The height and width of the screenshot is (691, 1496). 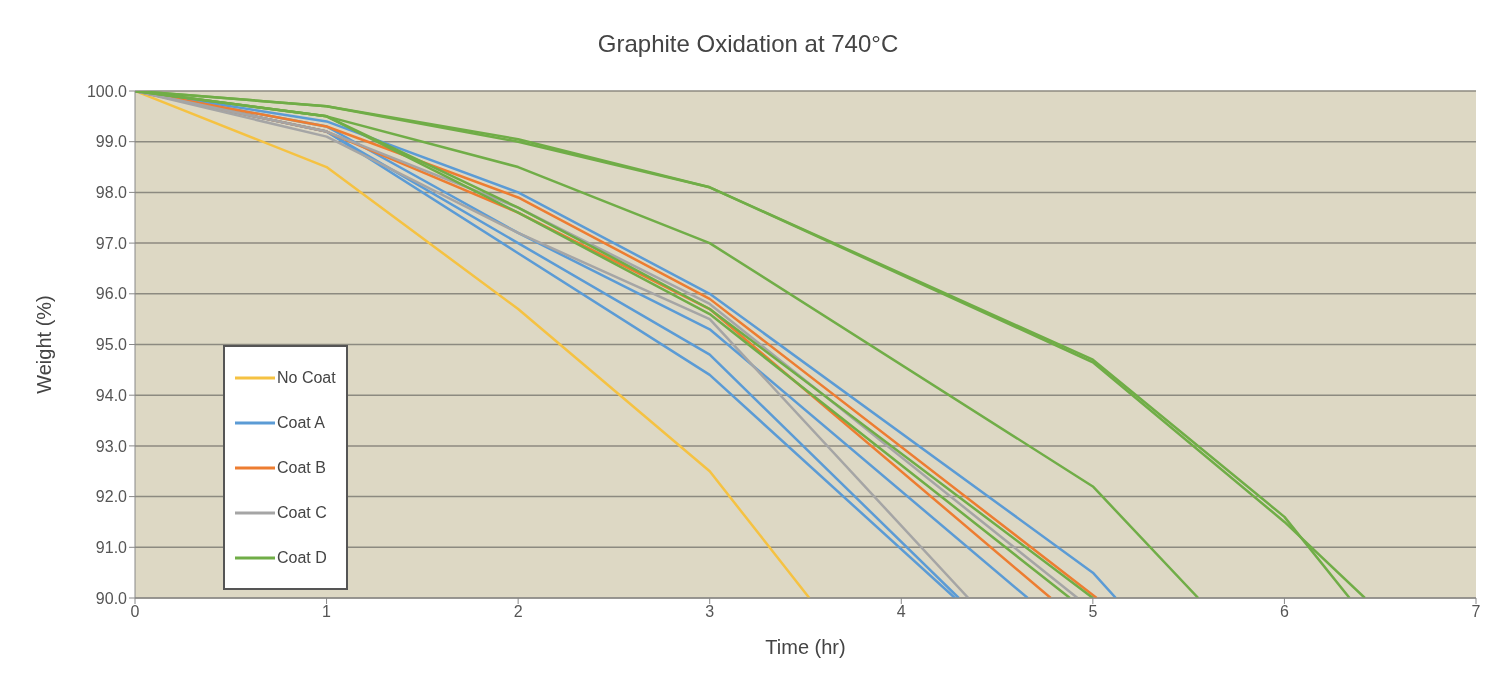 I want to click on legend-label: Coat D, so click(x=302, y=557).